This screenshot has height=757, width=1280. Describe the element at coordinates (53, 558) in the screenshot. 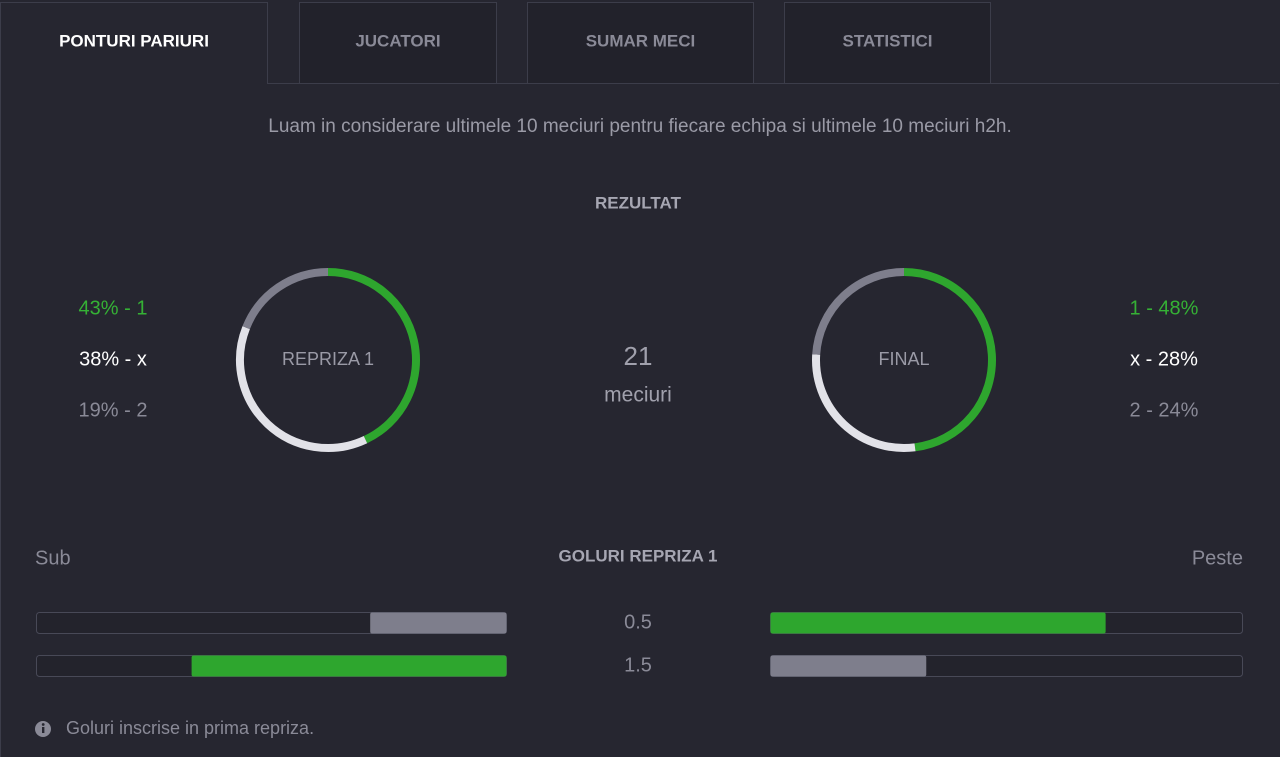

I see `under-label: Sub` at that location.